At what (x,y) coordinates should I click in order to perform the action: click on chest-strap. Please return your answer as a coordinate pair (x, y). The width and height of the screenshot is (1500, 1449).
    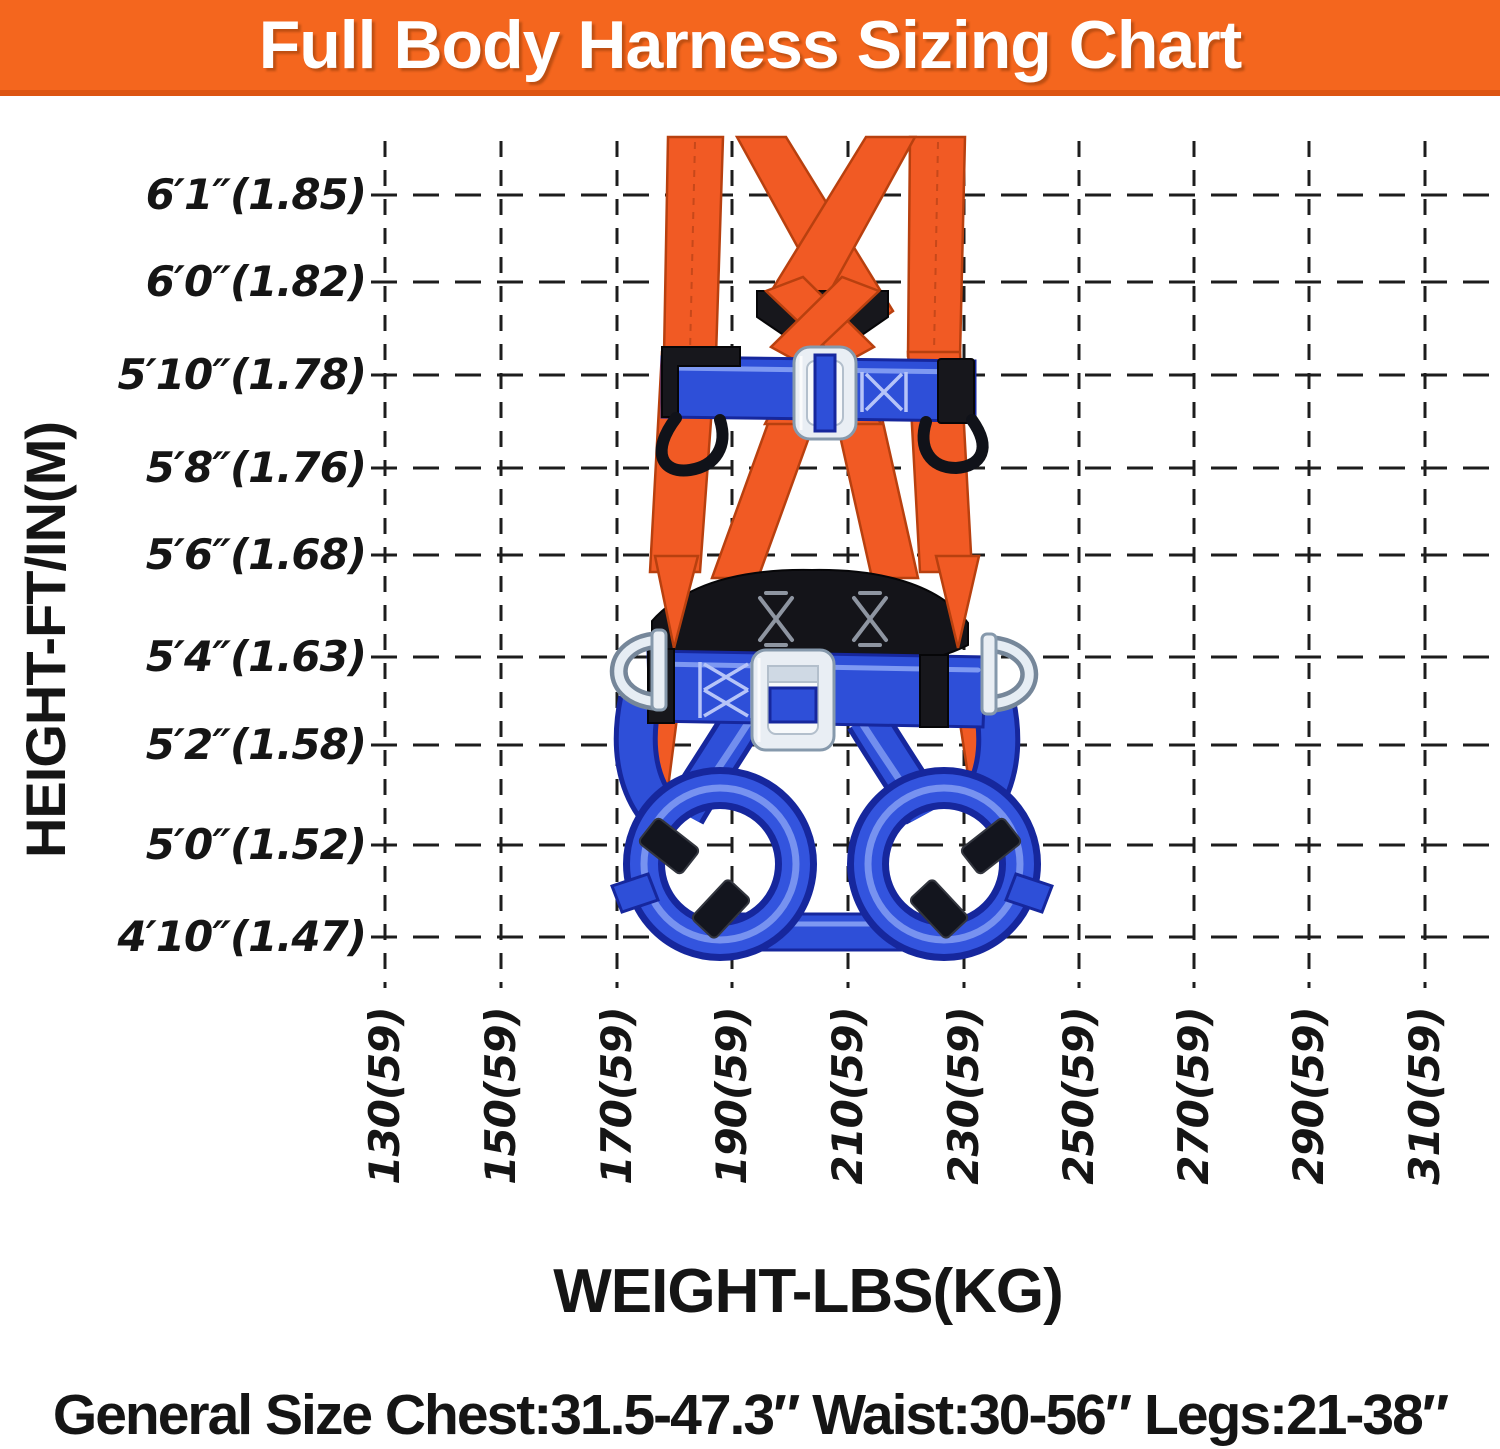
    Looking at the image, I should click on (822, 411).